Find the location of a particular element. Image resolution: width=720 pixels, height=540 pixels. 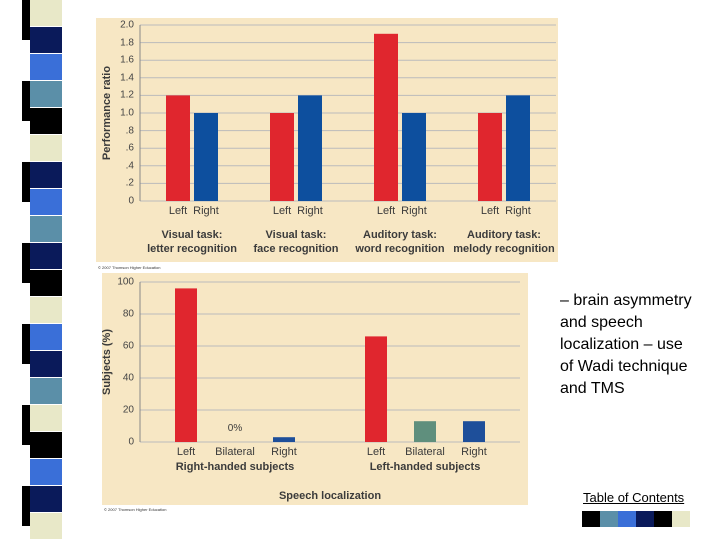

toc-link: Table of Contents is located at coordinates (634, 497).